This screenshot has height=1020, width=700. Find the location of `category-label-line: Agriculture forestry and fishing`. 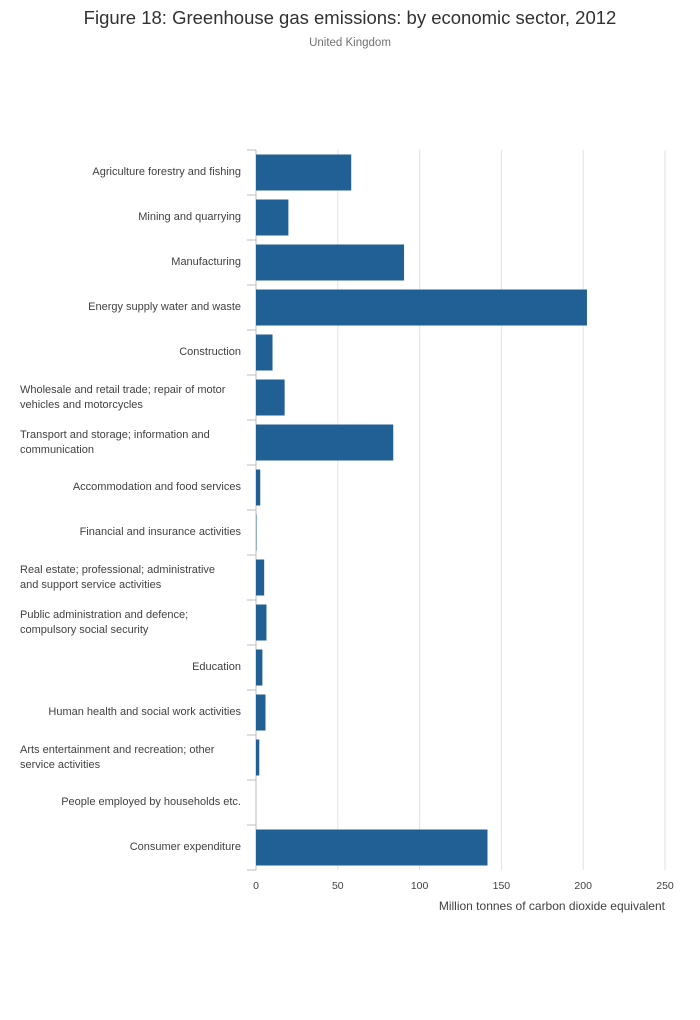

category-label-line: Agriculture forestry and fishing is located at coordinates (166, 172).